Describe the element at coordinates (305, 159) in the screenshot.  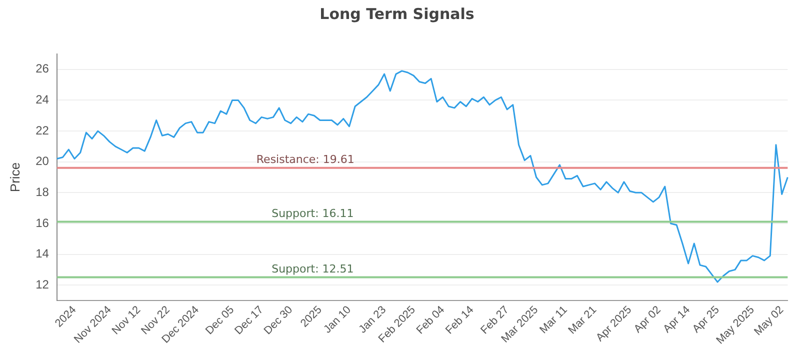
I see `ref-line-label: Resistance: 19.61` at that location.